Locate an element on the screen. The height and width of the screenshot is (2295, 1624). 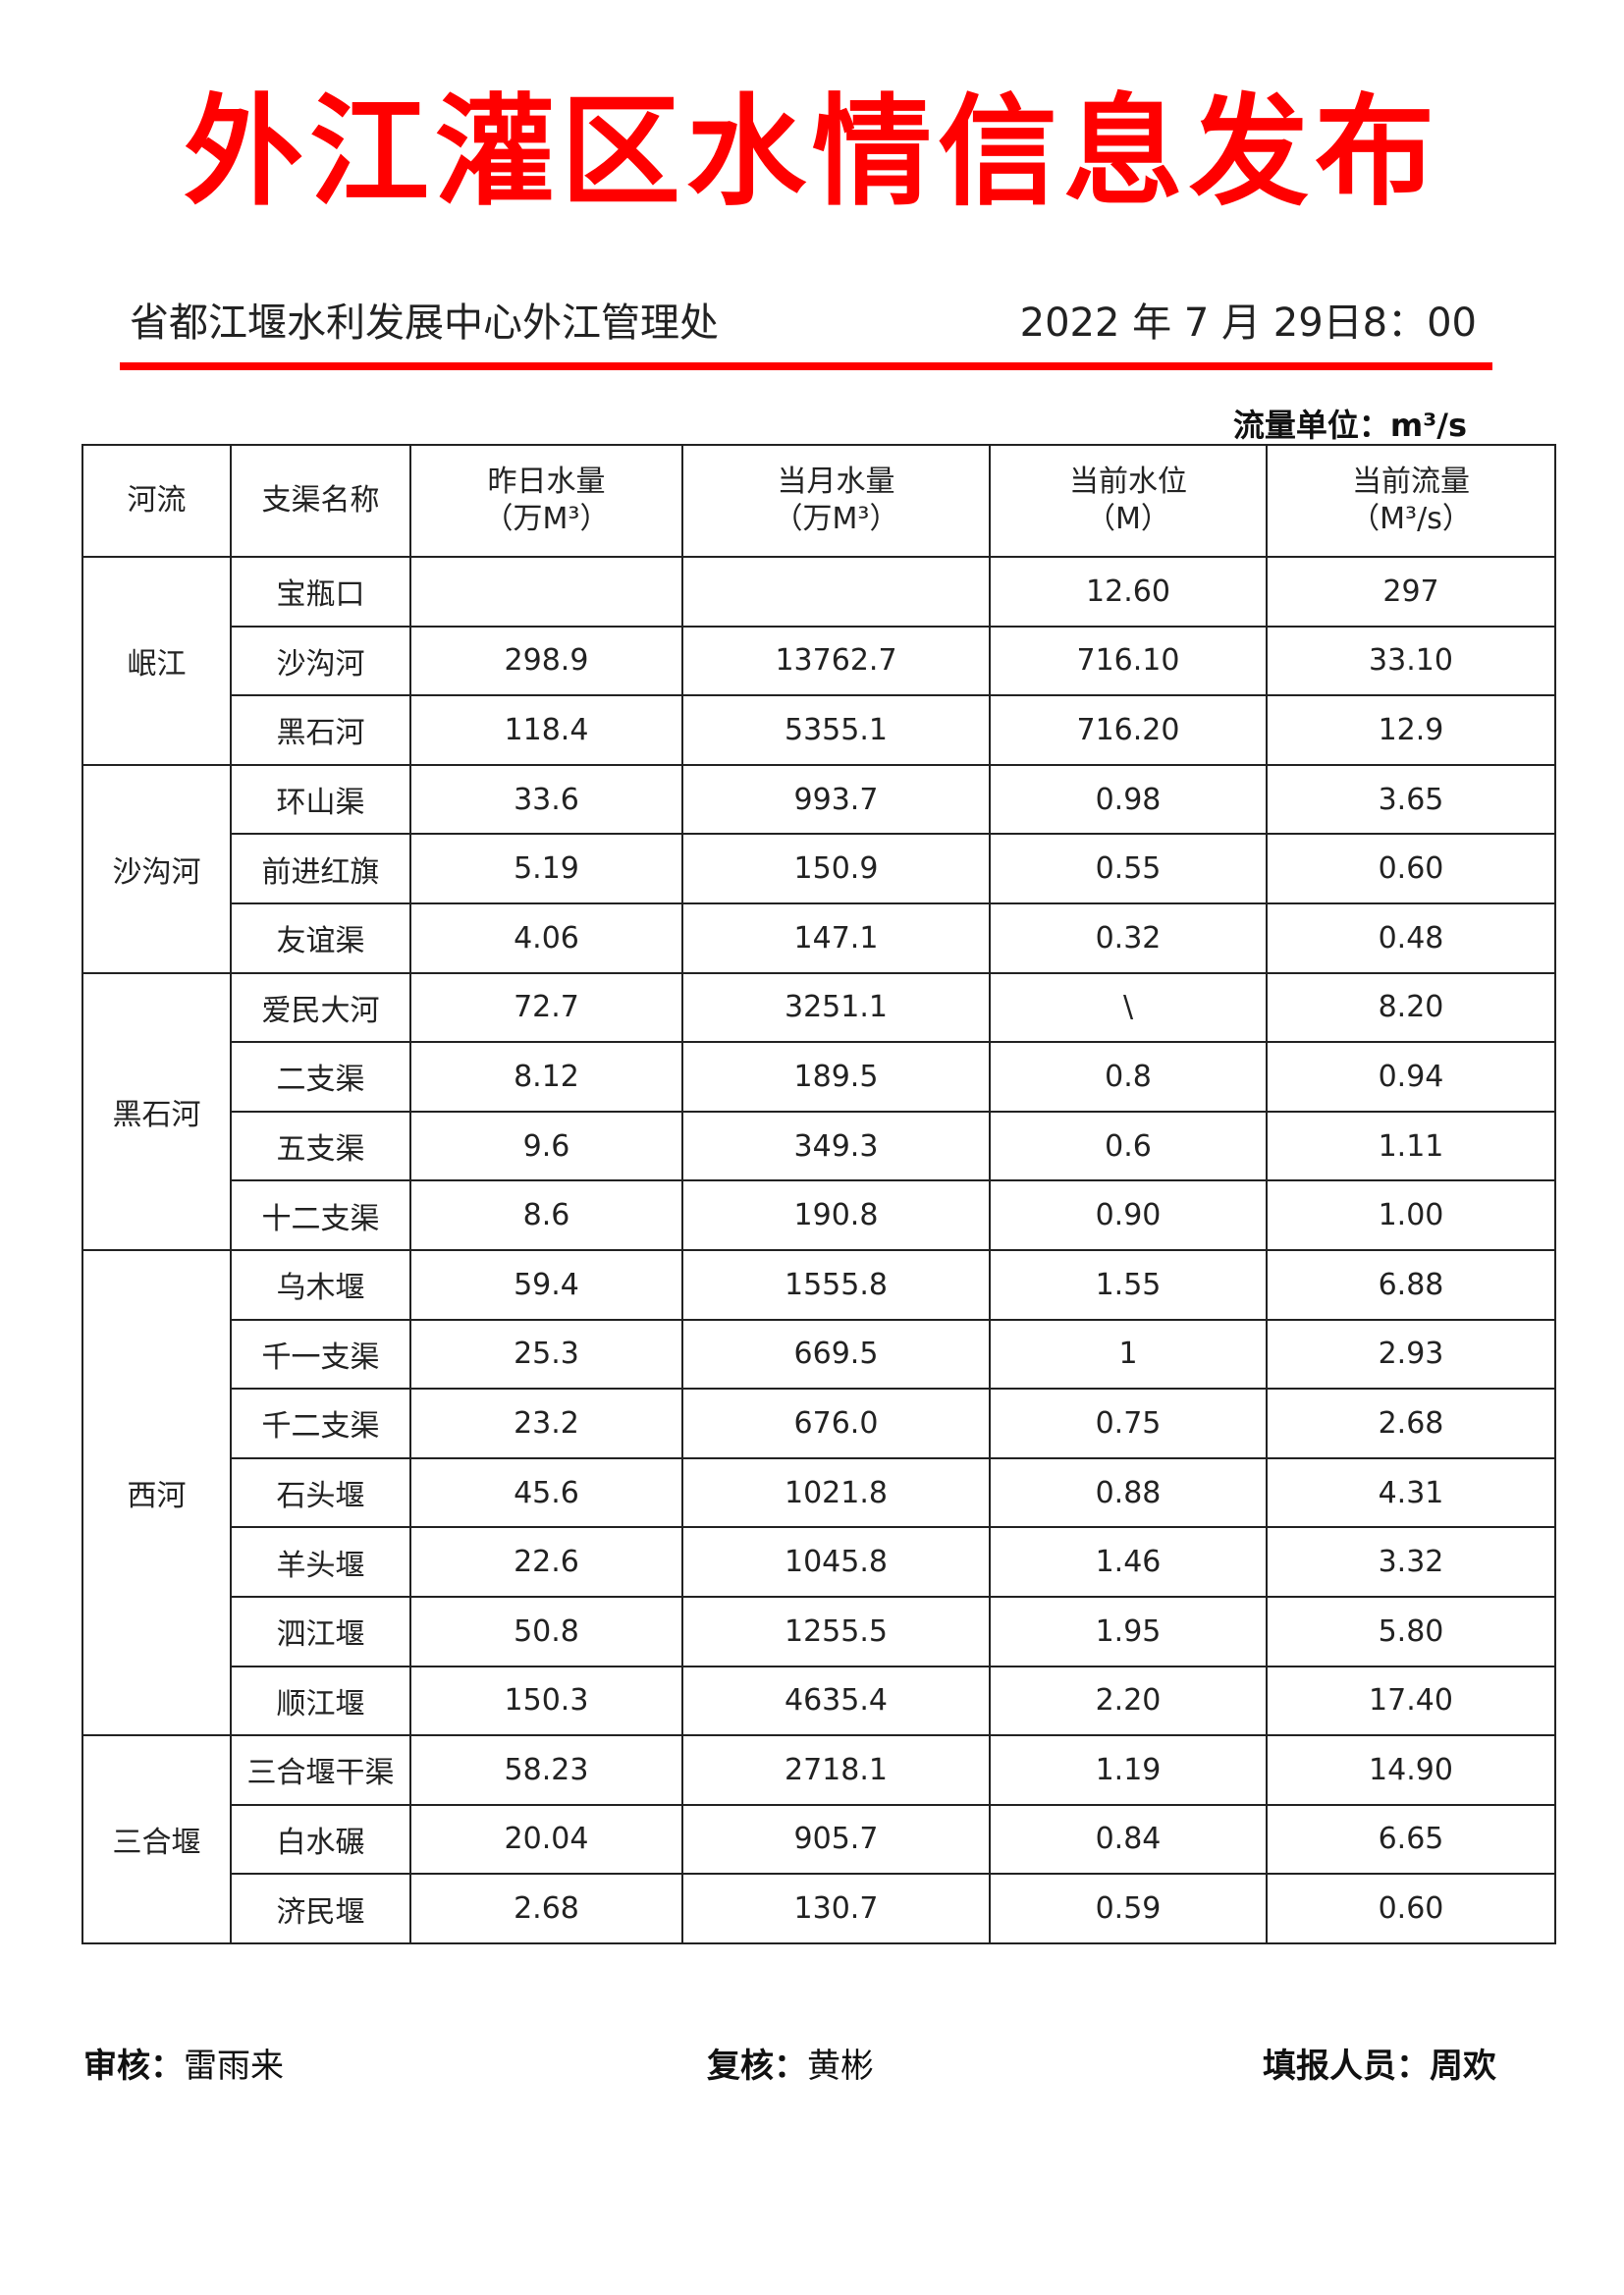
month-volume: 349.3 is located at coordinates (836, 1146).